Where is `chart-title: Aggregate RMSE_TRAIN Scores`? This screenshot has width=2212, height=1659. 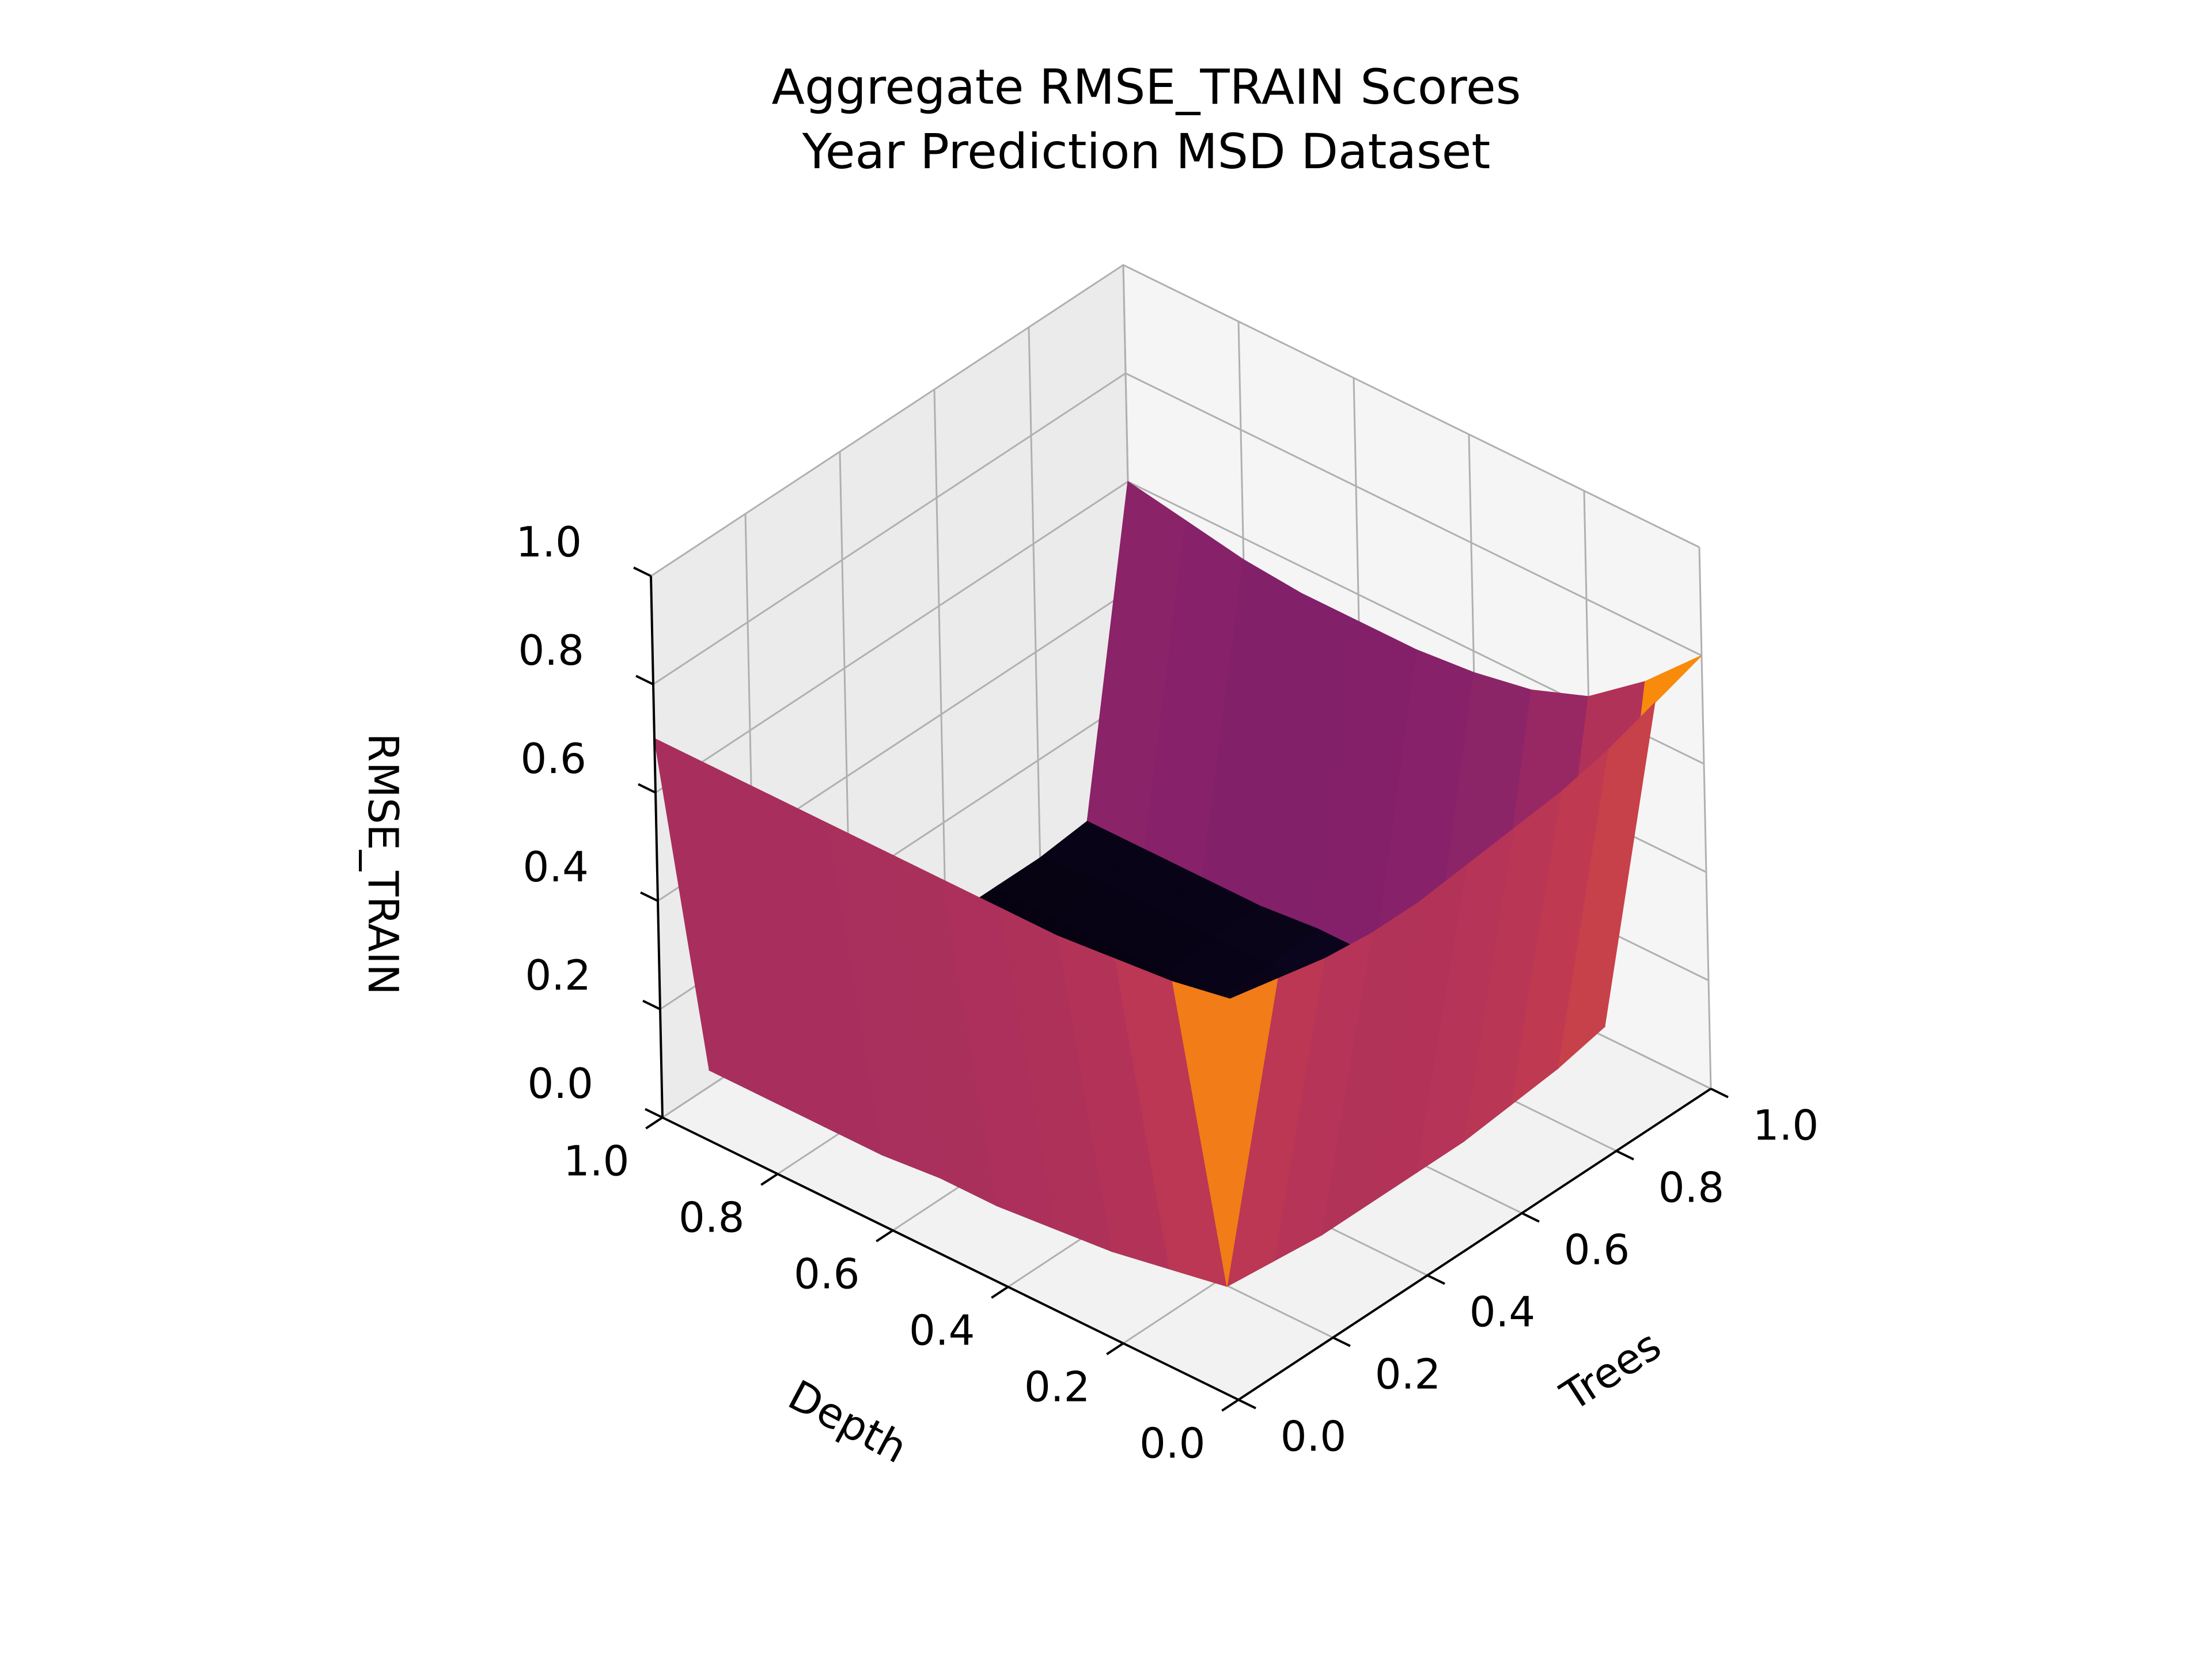
chart-title: Aggregate RMSE_TRAIN Scores is located at coordinates (1146, 87).